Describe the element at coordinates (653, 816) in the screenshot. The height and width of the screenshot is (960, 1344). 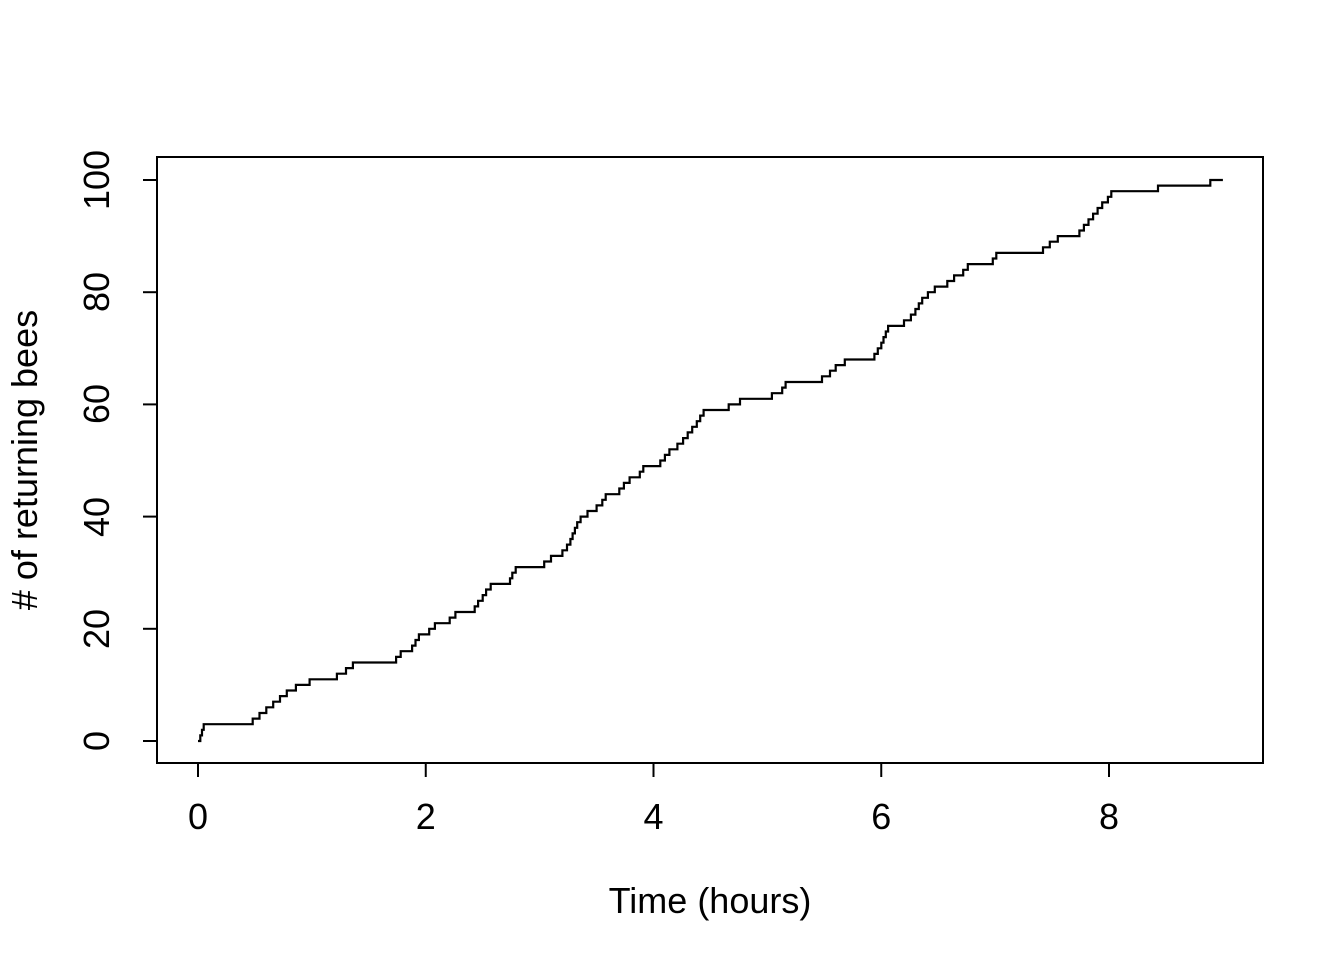
I see `x-tick-label: 4` at that location.